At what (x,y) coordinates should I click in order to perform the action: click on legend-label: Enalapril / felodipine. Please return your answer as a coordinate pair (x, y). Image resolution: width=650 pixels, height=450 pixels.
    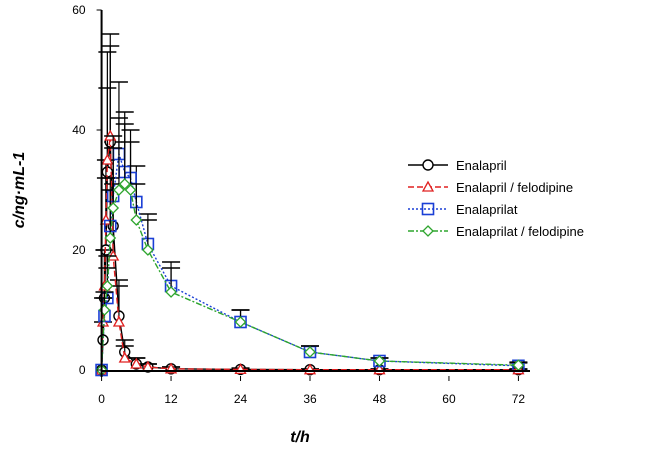
    Looking at the image, I should click on (514, 187).